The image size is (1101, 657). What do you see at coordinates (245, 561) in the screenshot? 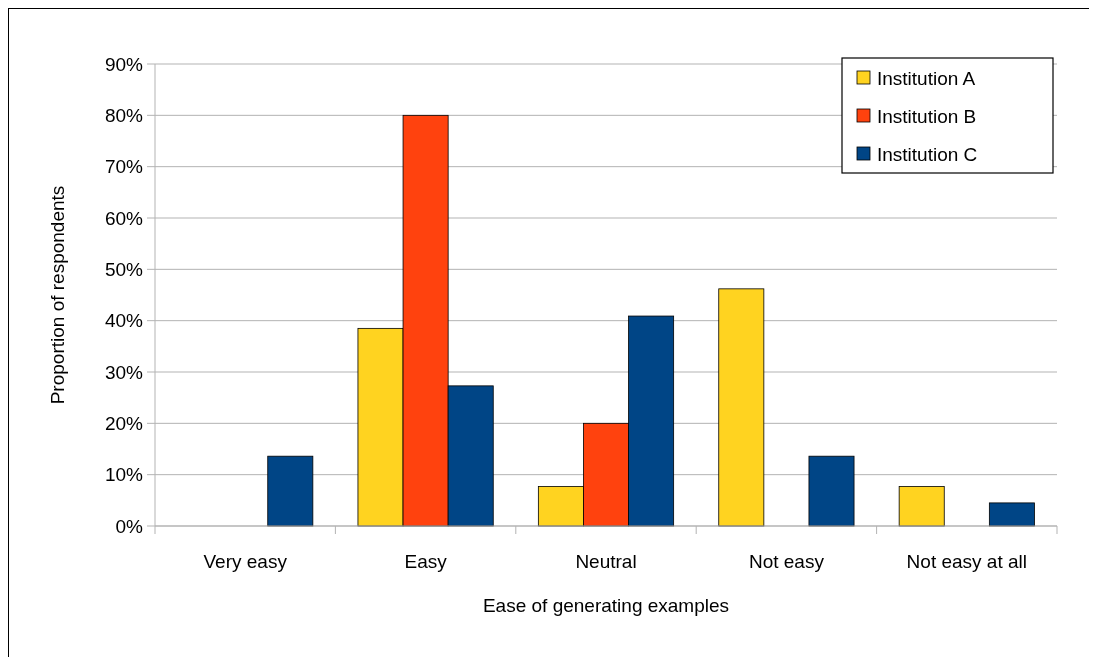
I see `x-tick-label: Very easy` at bounding box center [245, 561].